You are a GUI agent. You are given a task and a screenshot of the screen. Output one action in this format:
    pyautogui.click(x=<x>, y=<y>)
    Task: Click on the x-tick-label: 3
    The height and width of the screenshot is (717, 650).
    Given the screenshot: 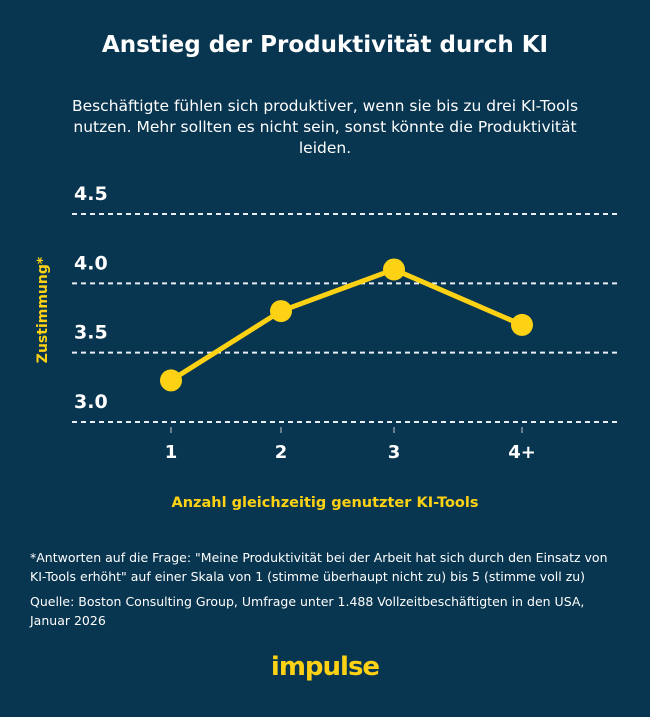 What is the action you would take?
    pyautogui.click(x=394, y=452)
    